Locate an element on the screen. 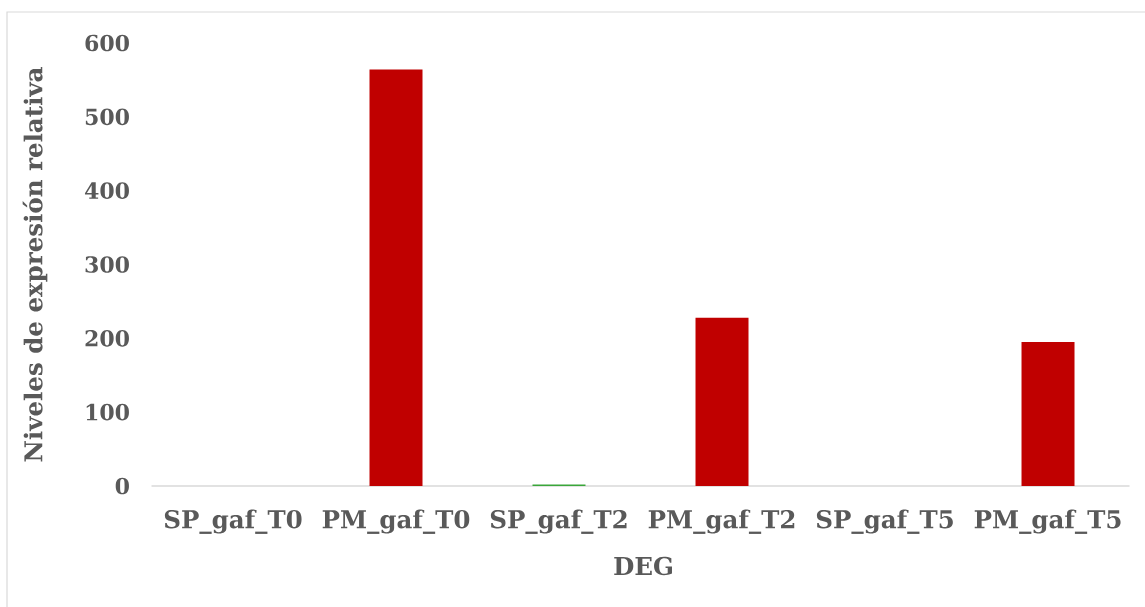 This screenshot has height=607, width=1145. y-tick-label: 100 is located at coordinates (107, 412).